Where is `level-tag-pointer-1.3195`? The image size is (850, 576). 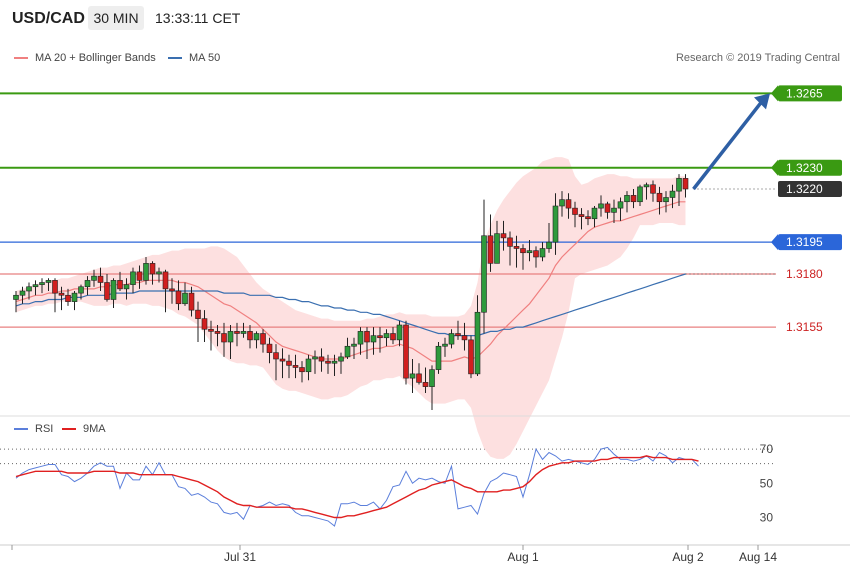
level-tag-pointer-1.3195 is located at coordinates (774, 242).